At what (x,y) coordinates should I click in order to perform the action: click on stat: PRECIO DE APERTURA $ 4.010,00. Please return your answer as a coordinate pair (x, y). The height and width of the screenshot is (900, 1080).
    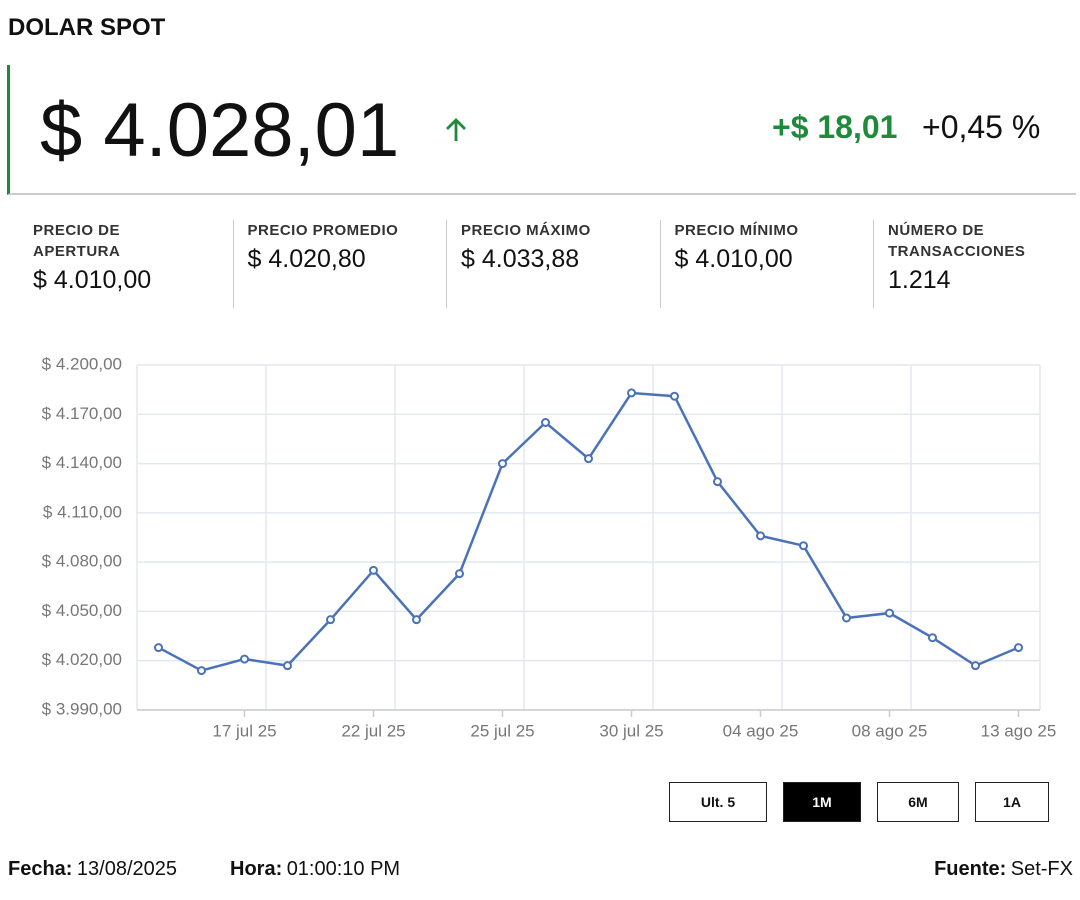
    Looking at the image, I should click on (121, 264).